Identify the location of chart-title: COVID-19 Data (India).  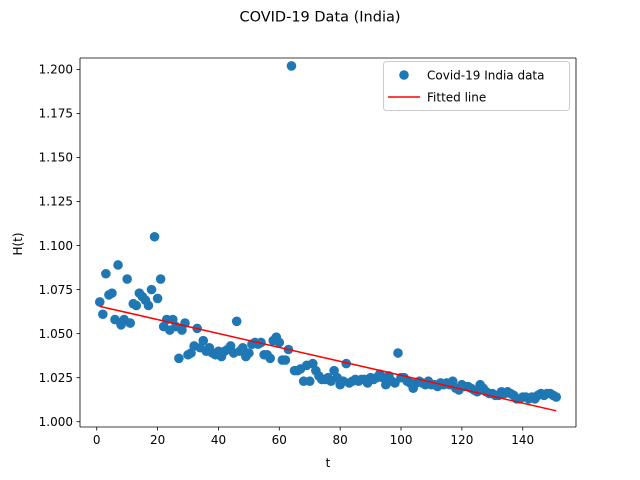
(319, 18).